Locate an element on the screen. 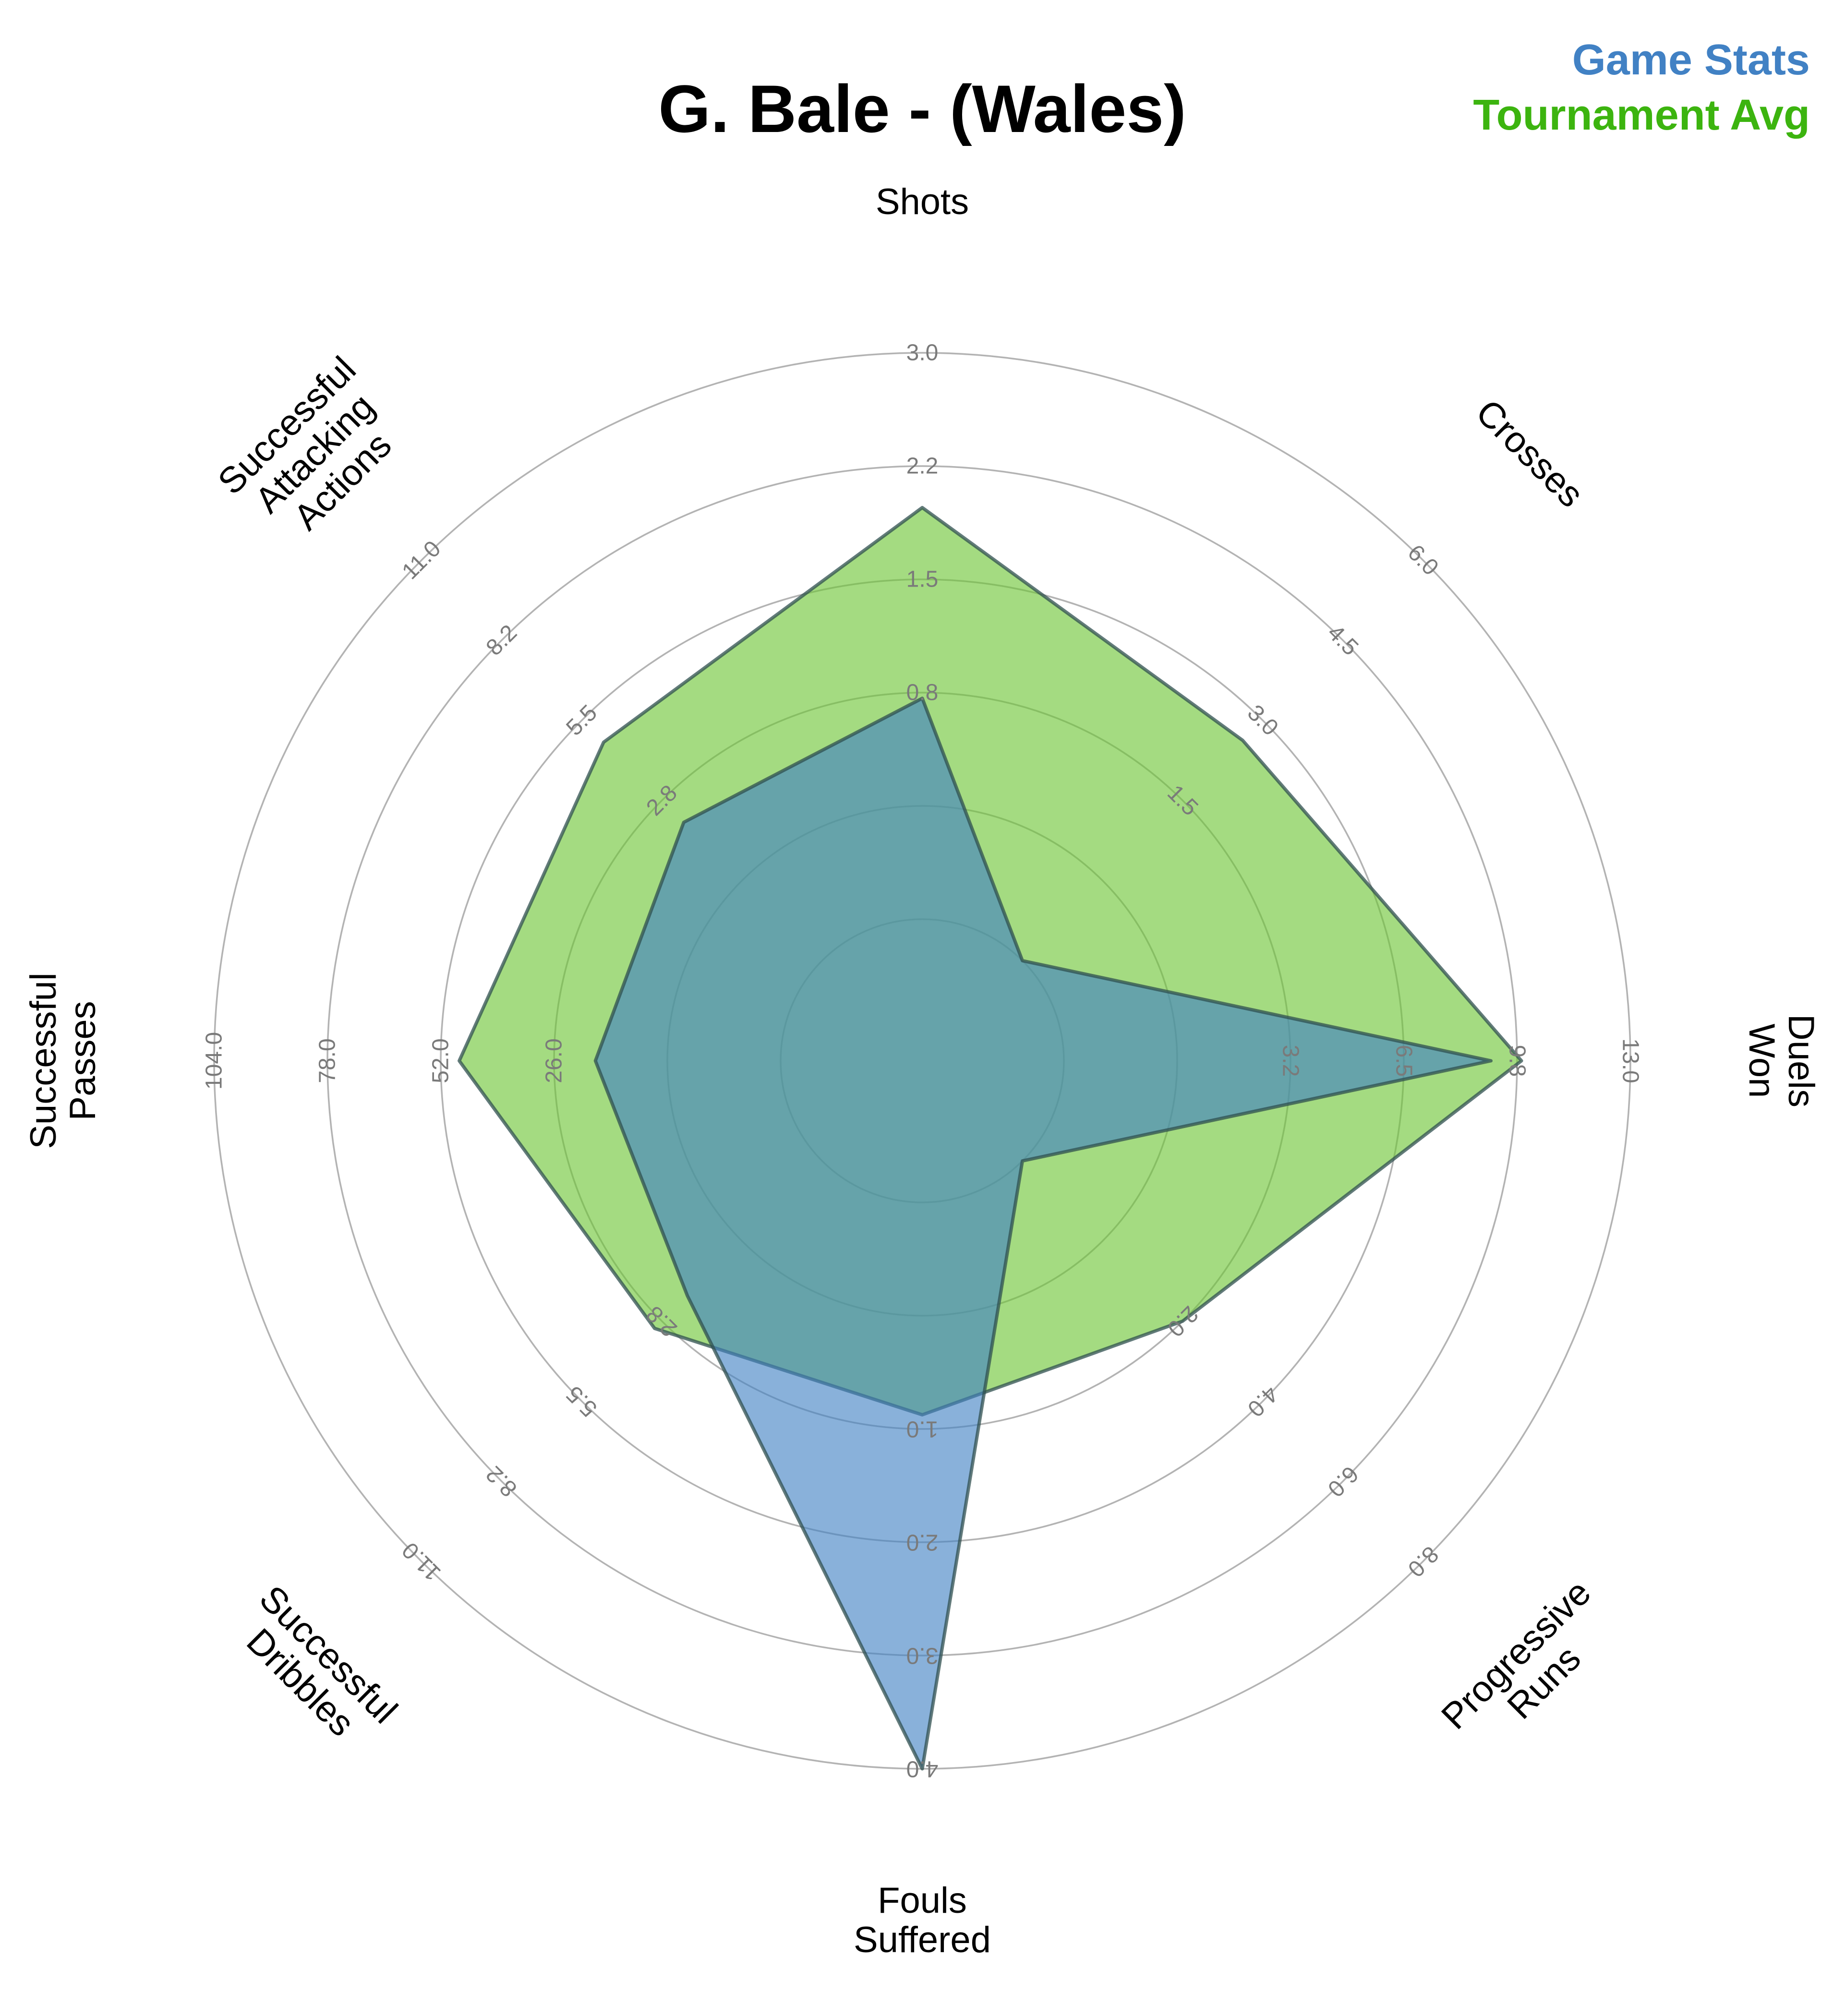 Image resolution: width=1845 pixels, height=2016 pixels. axis-label-successful-passes: SuccessfulPasses is located at coordinates (63, 1060).